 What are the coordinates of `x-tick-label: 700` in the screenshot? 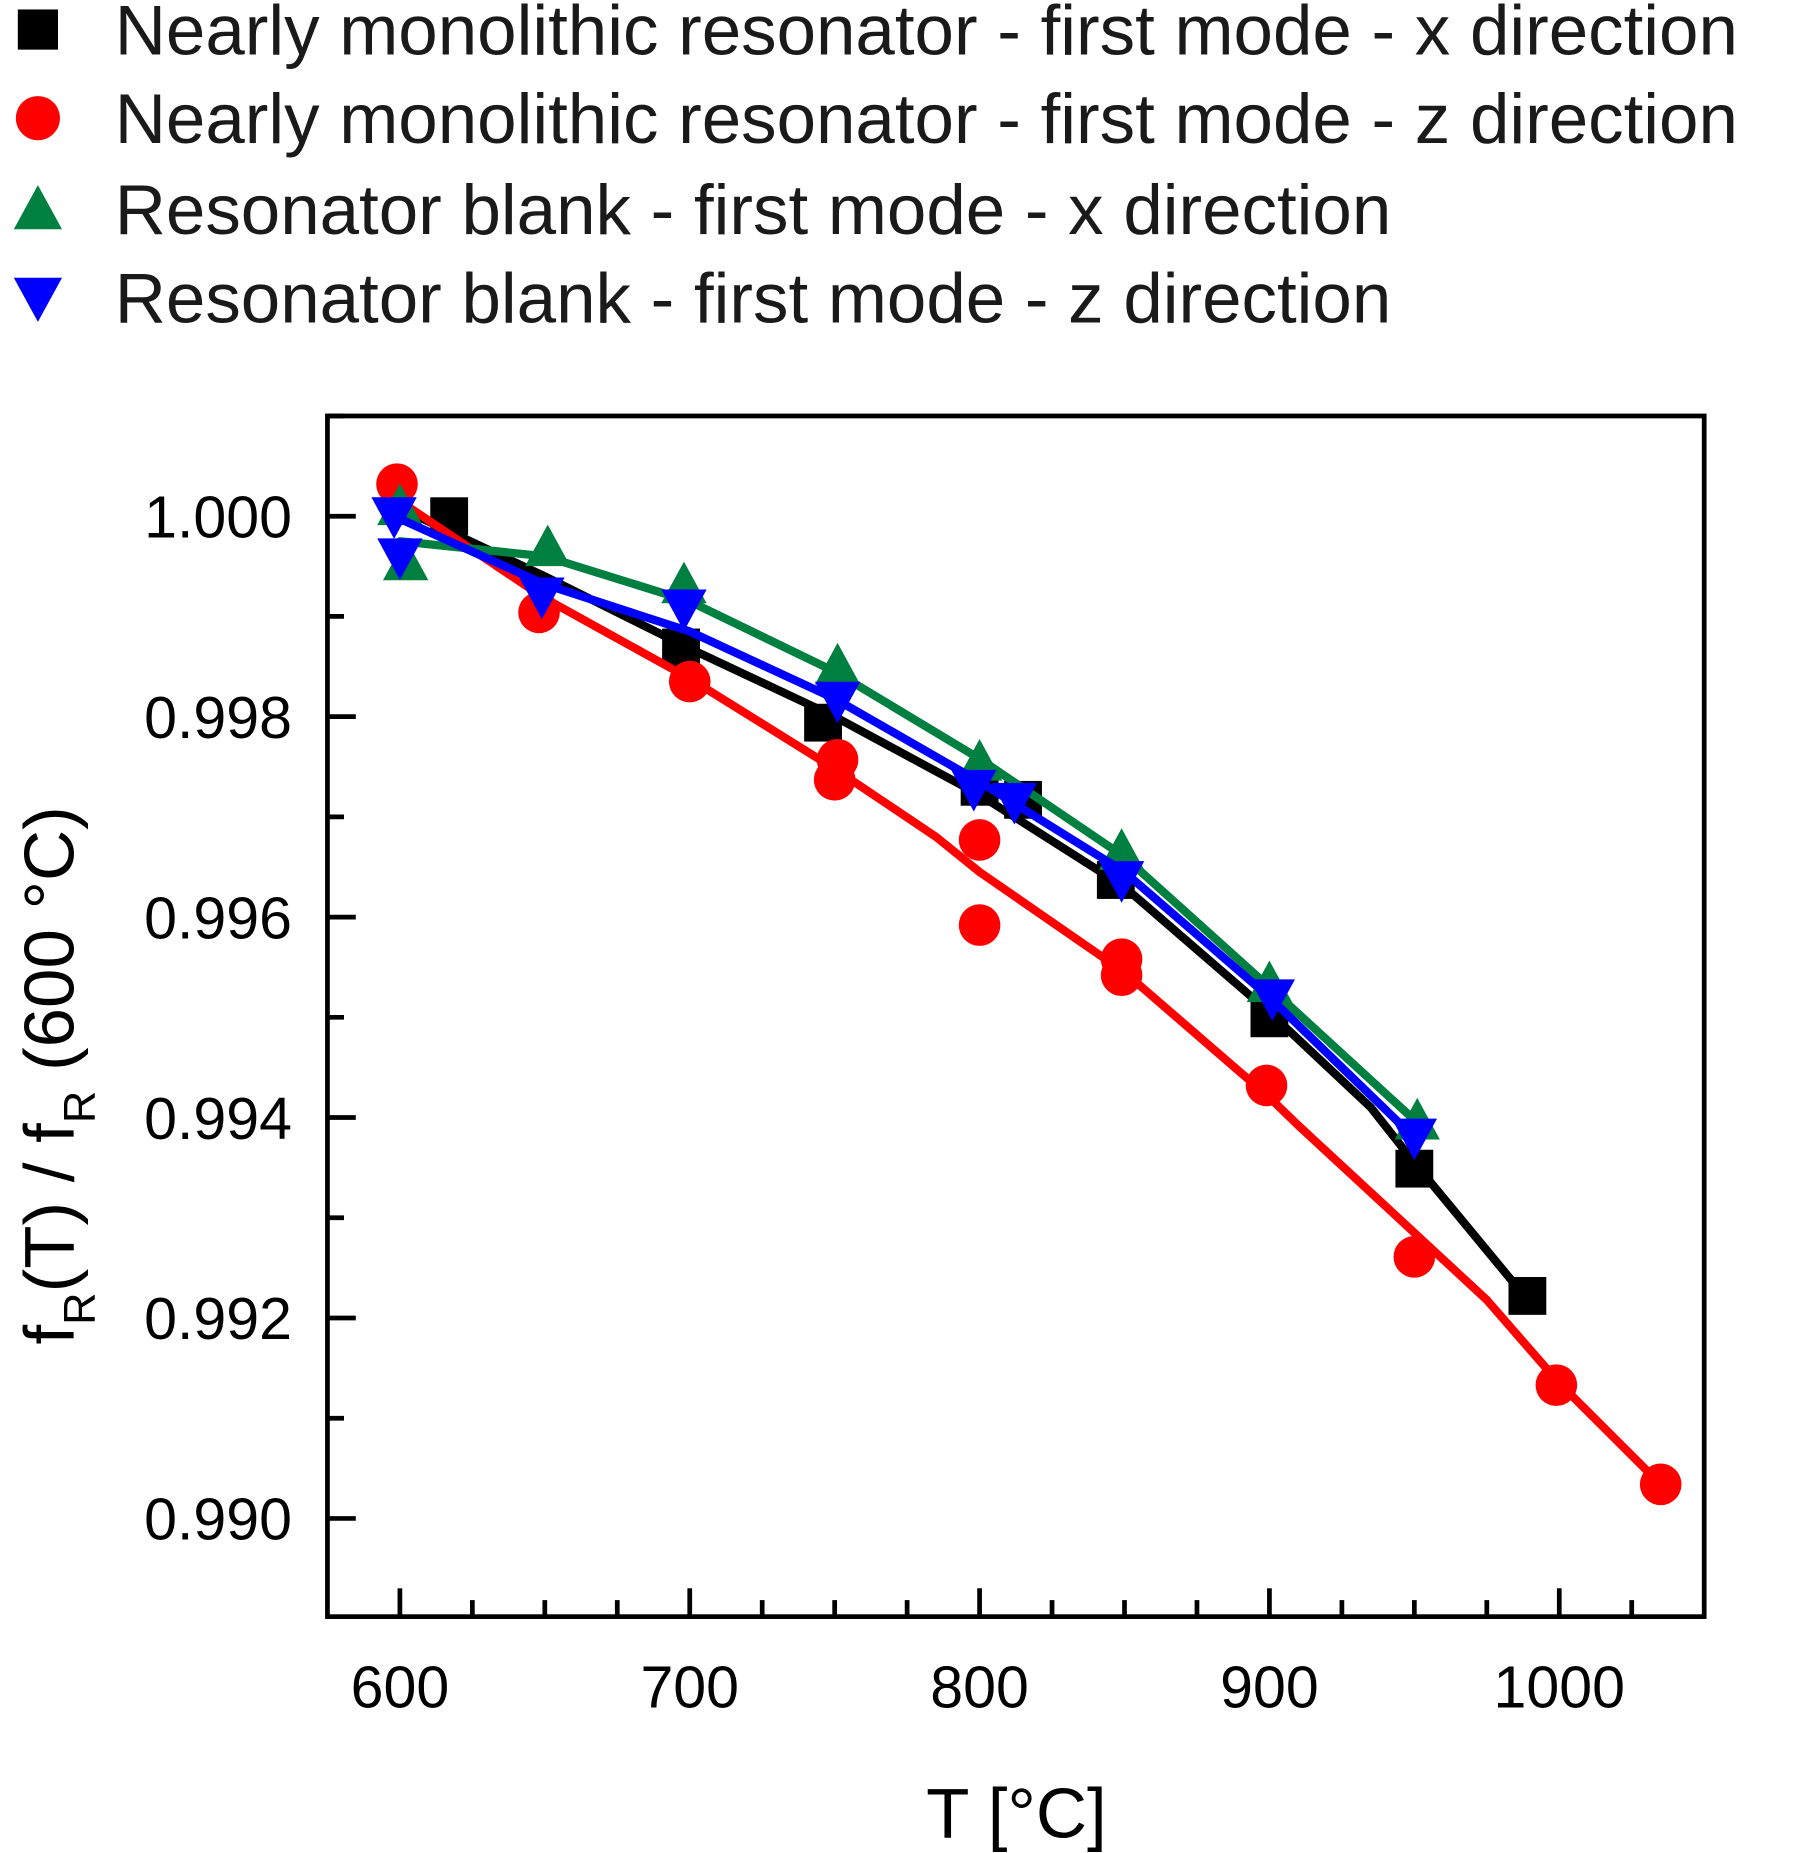 It's located at (689, 1688).